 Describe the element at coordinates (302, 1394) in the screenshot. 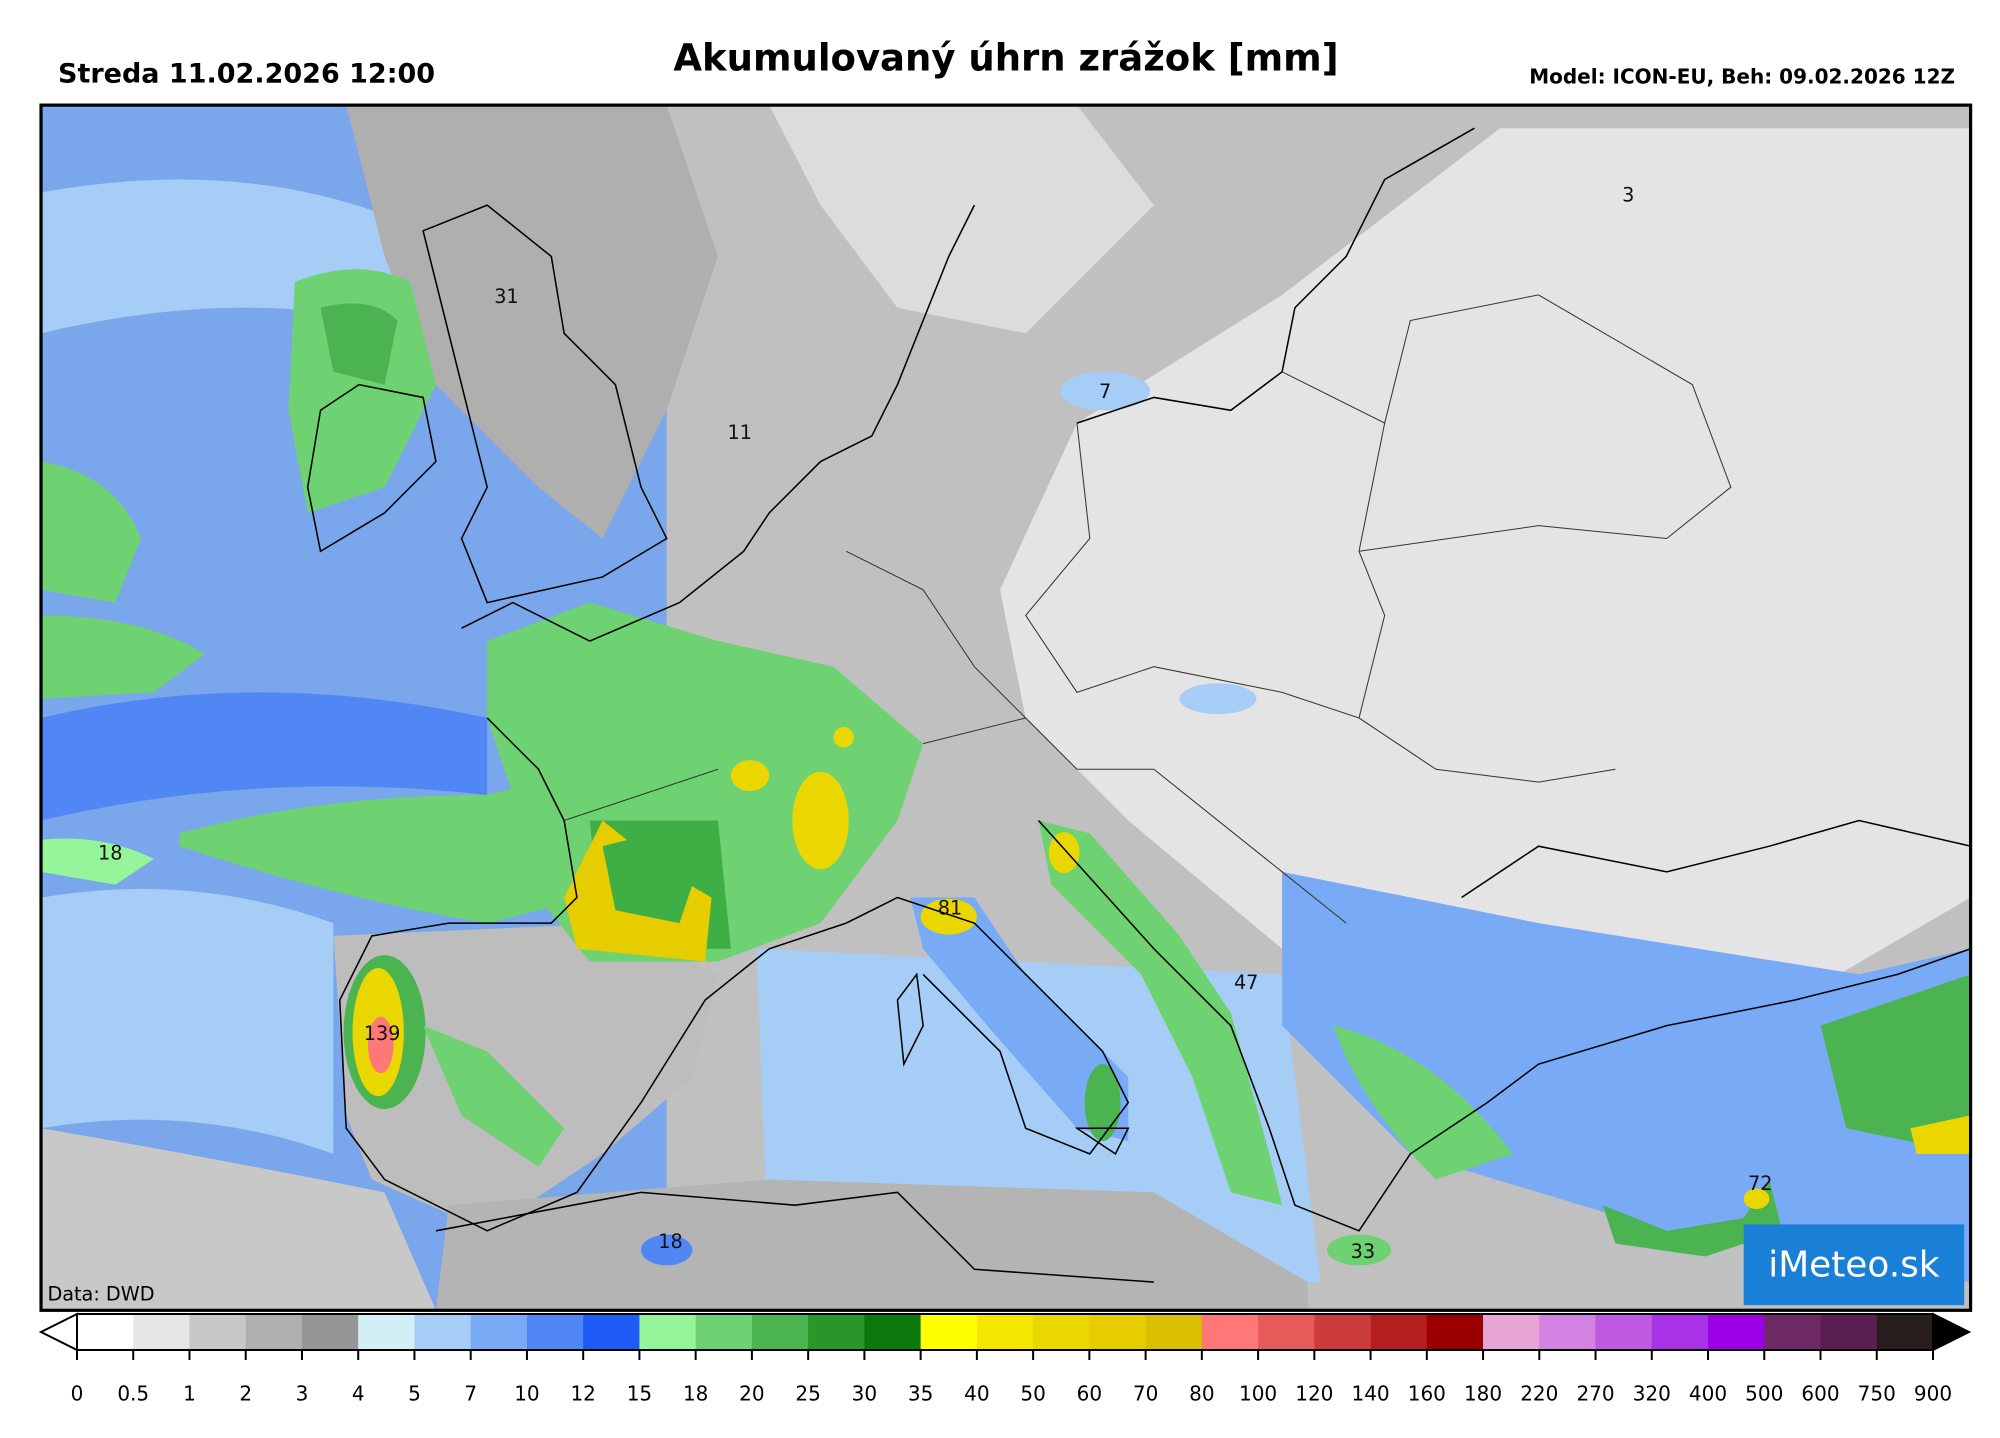

I see `colorbar-tick-label: 3` at that location.